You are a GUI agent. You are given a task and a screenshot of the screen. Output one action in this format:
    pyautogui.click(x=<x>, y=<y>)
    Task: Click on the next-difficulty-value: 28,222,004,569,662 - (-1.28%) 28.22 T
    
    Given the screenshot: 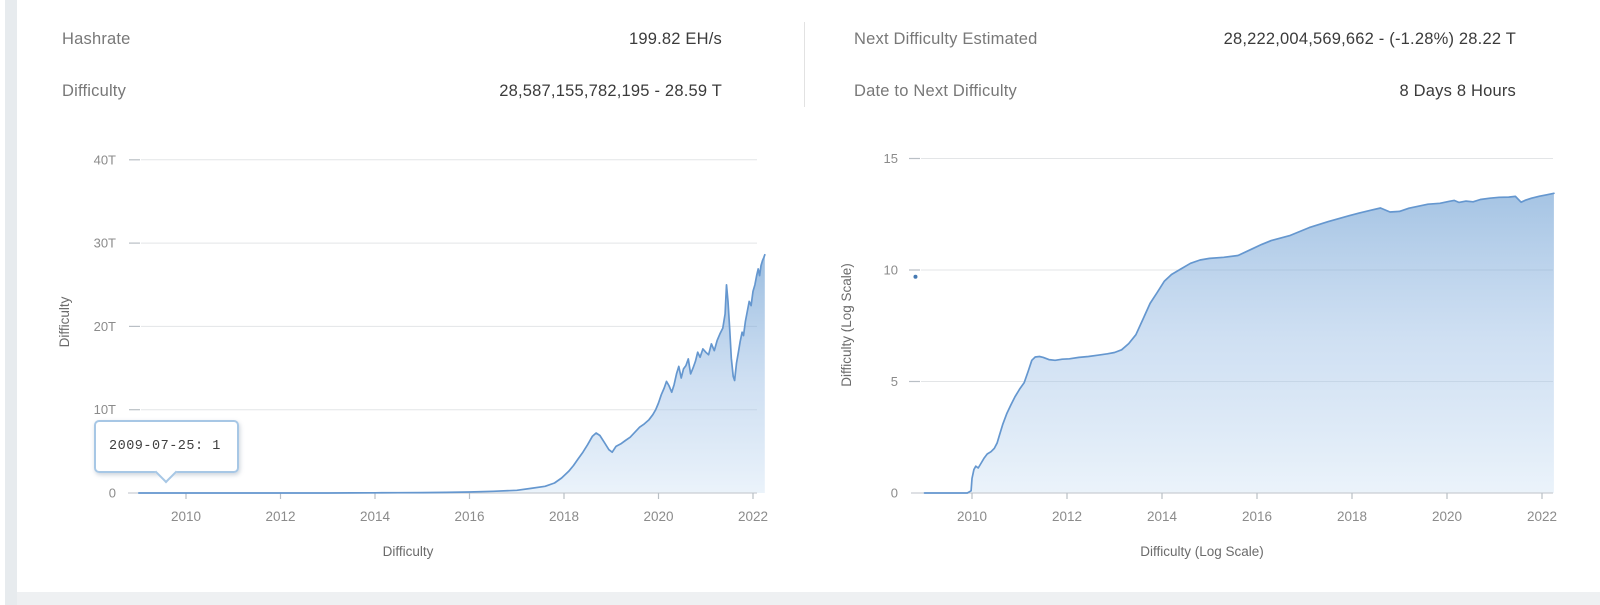 What is the action you would take?
    pyautogui.click(x=1369, y=38)
    